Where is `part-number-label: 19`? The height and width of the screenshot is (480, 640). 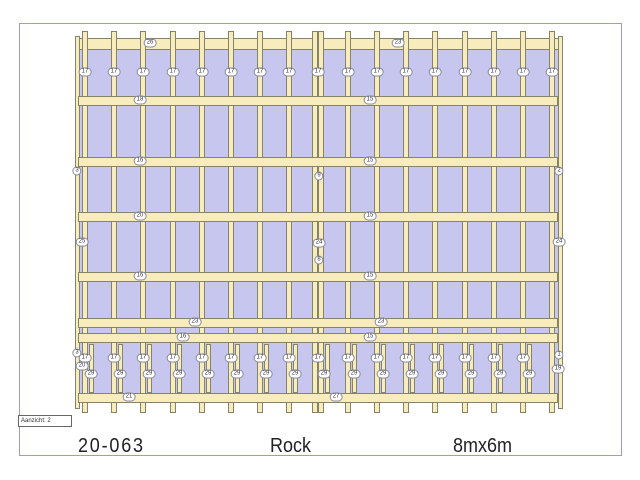
part-number-label: 19 is located at coordinates (558, 369).